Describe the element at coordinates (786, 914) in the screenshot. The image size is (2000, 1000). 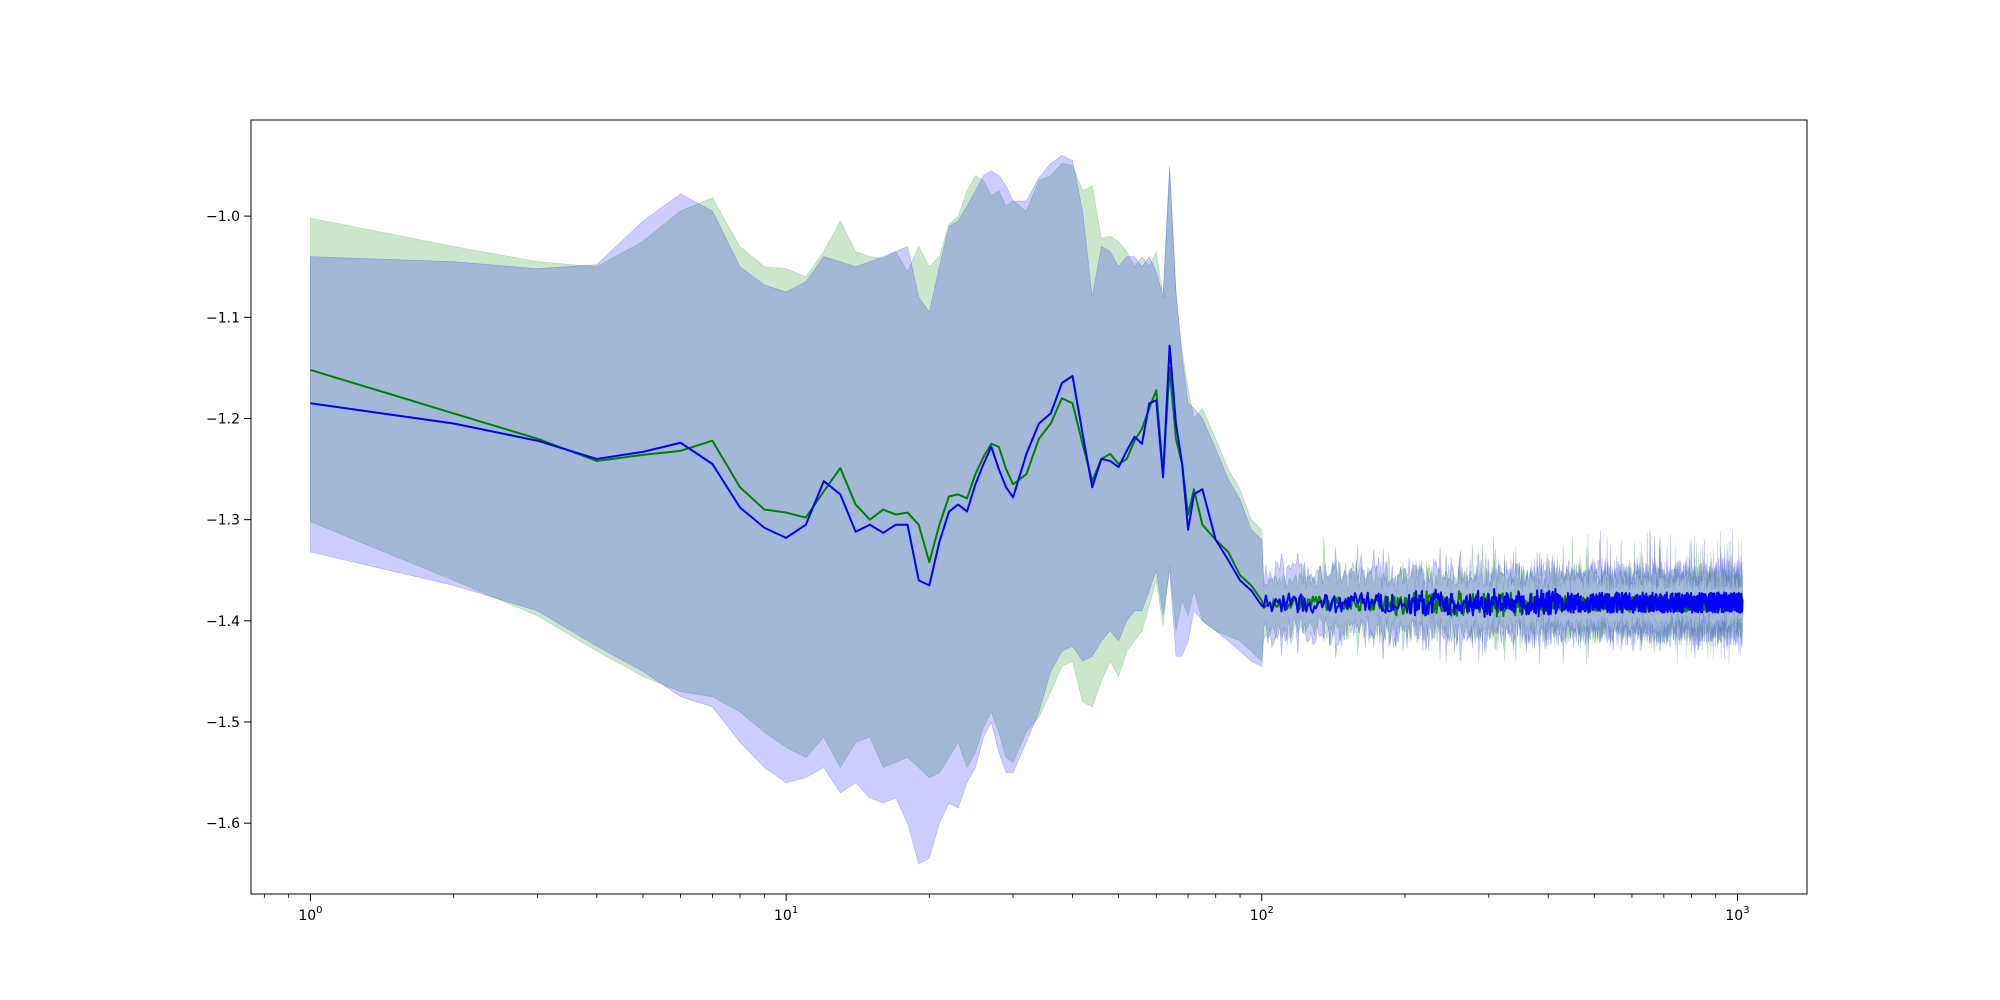
I see `x-tick-label: 10¹` at that location.